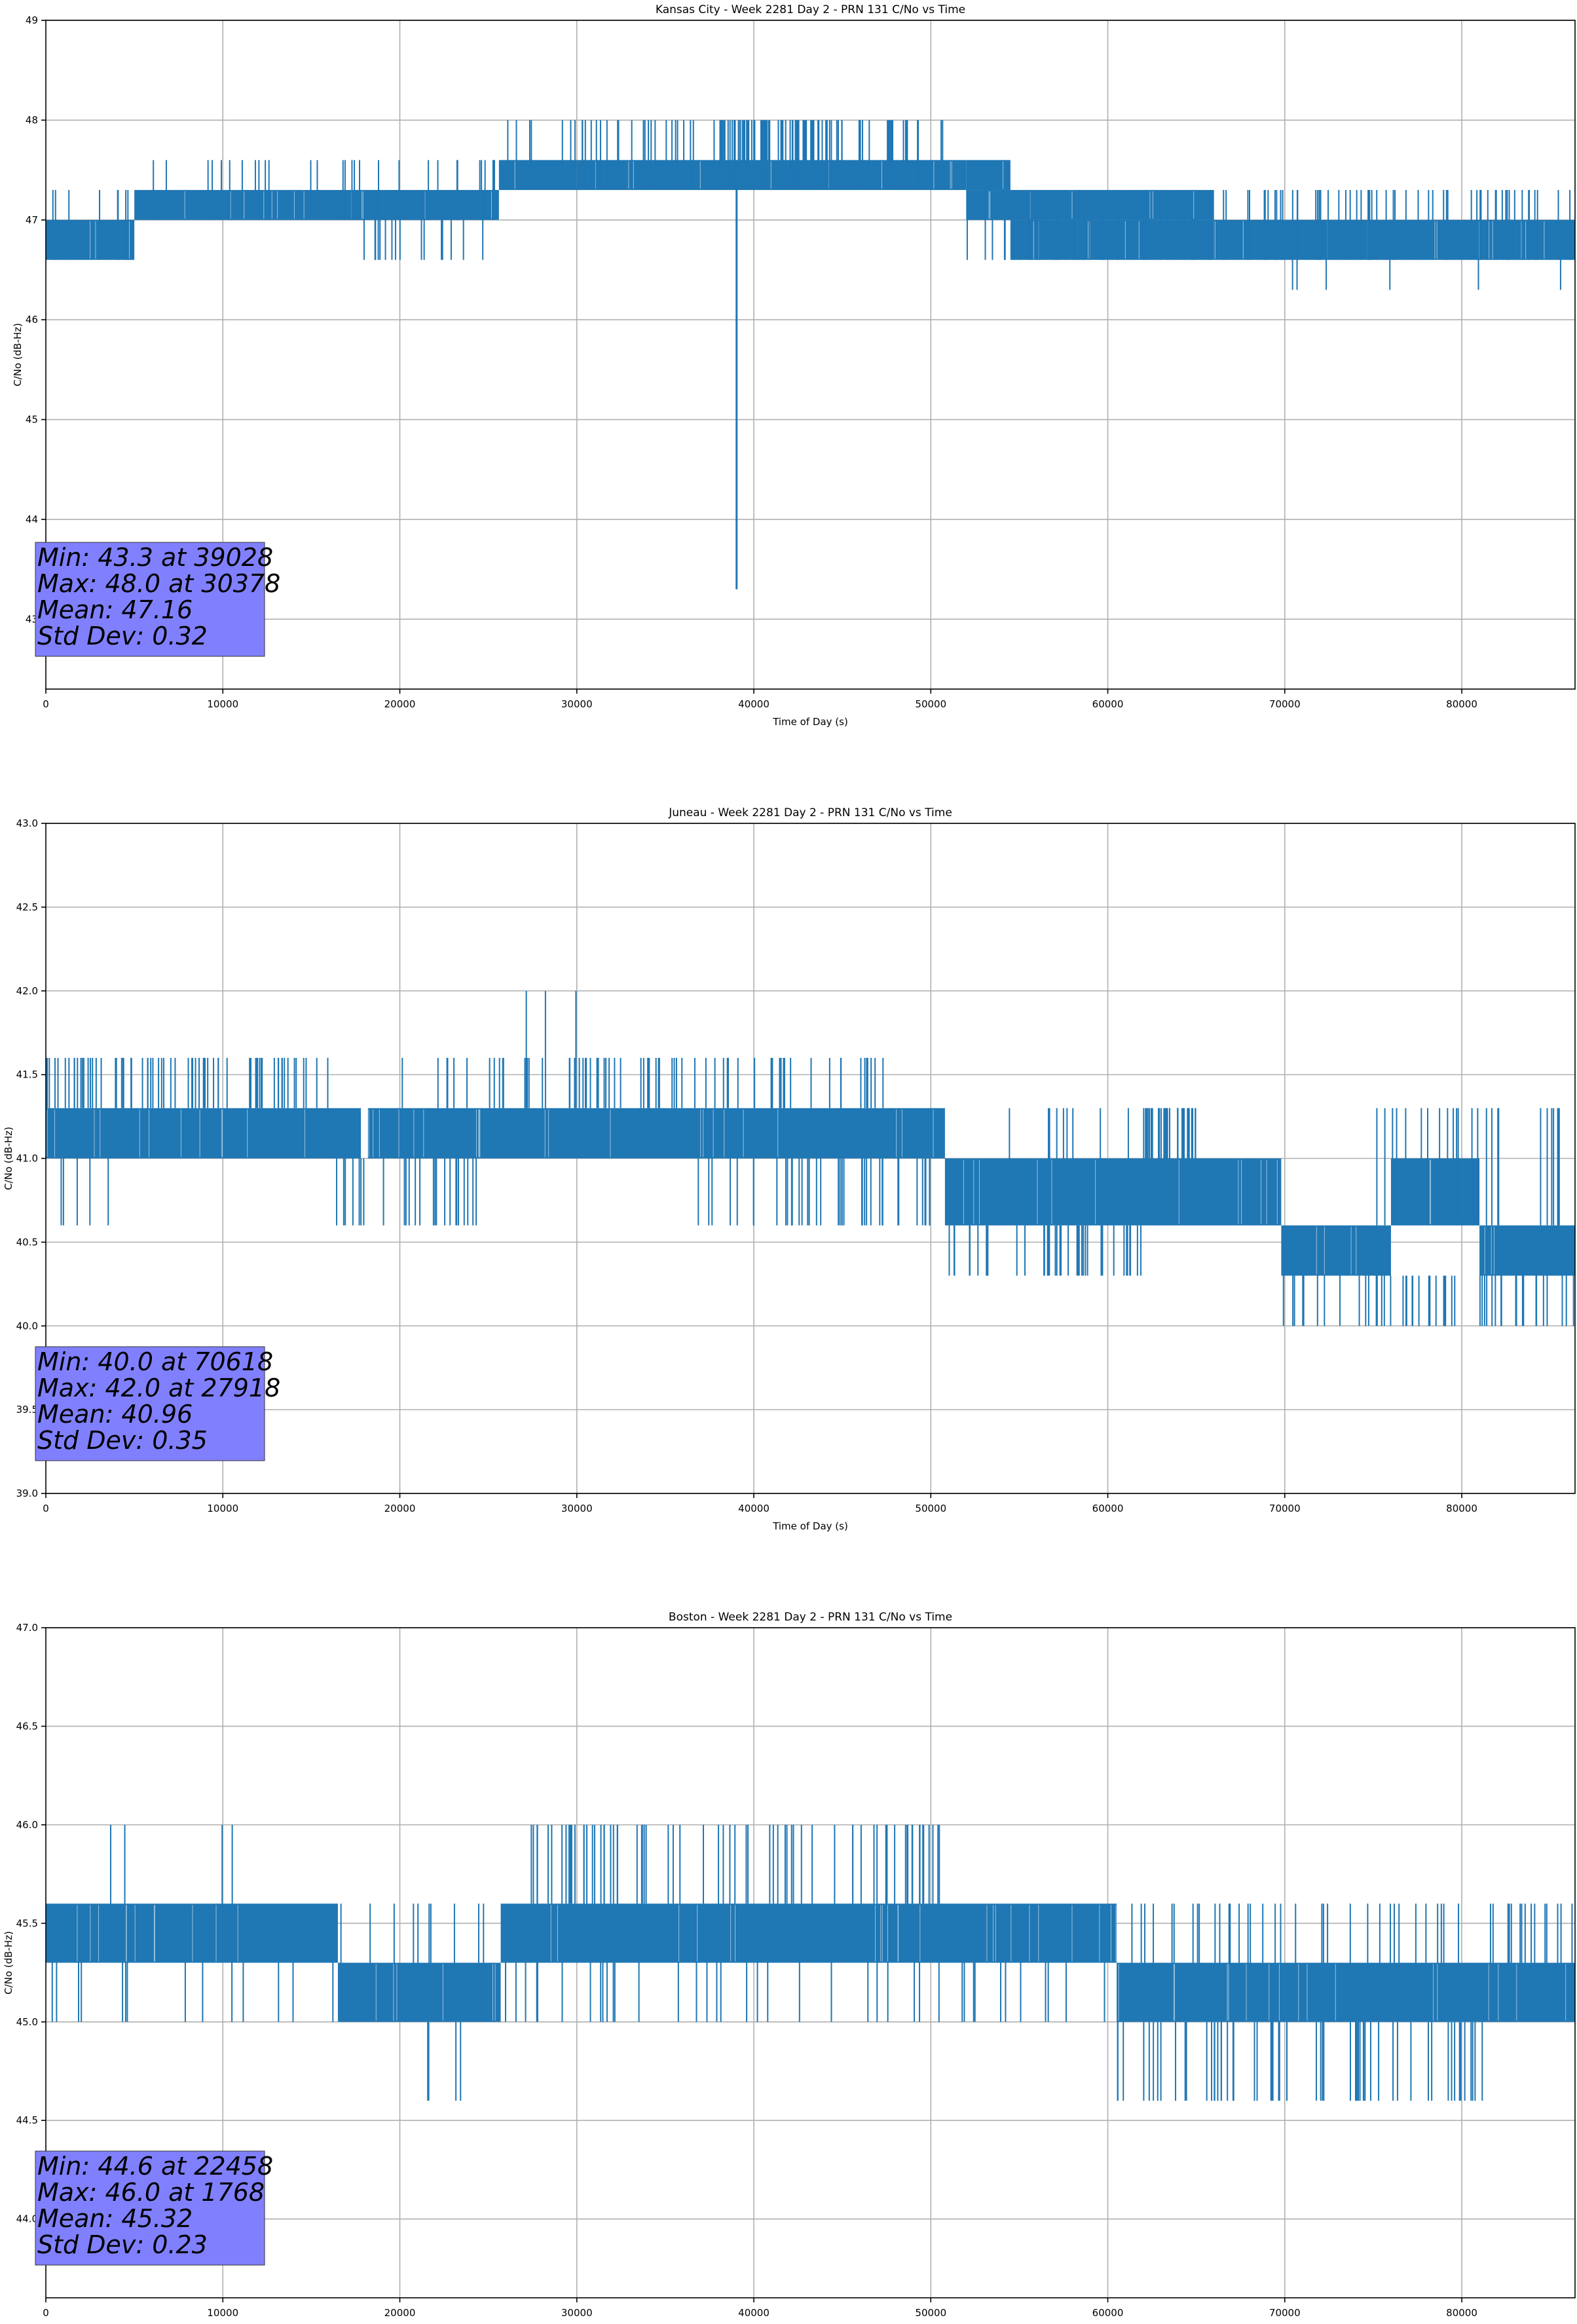  Describe the element at coordinates (27, 1825) in the screenshot. I see `y-tick-label: 46.0` at that location.